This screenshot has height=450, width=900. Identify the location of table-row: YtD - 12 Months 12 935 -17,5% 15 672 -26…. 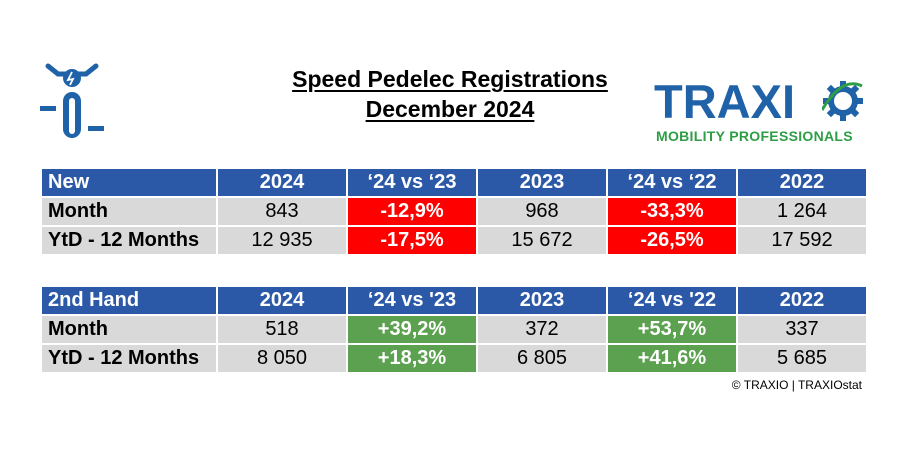
(454, 240).